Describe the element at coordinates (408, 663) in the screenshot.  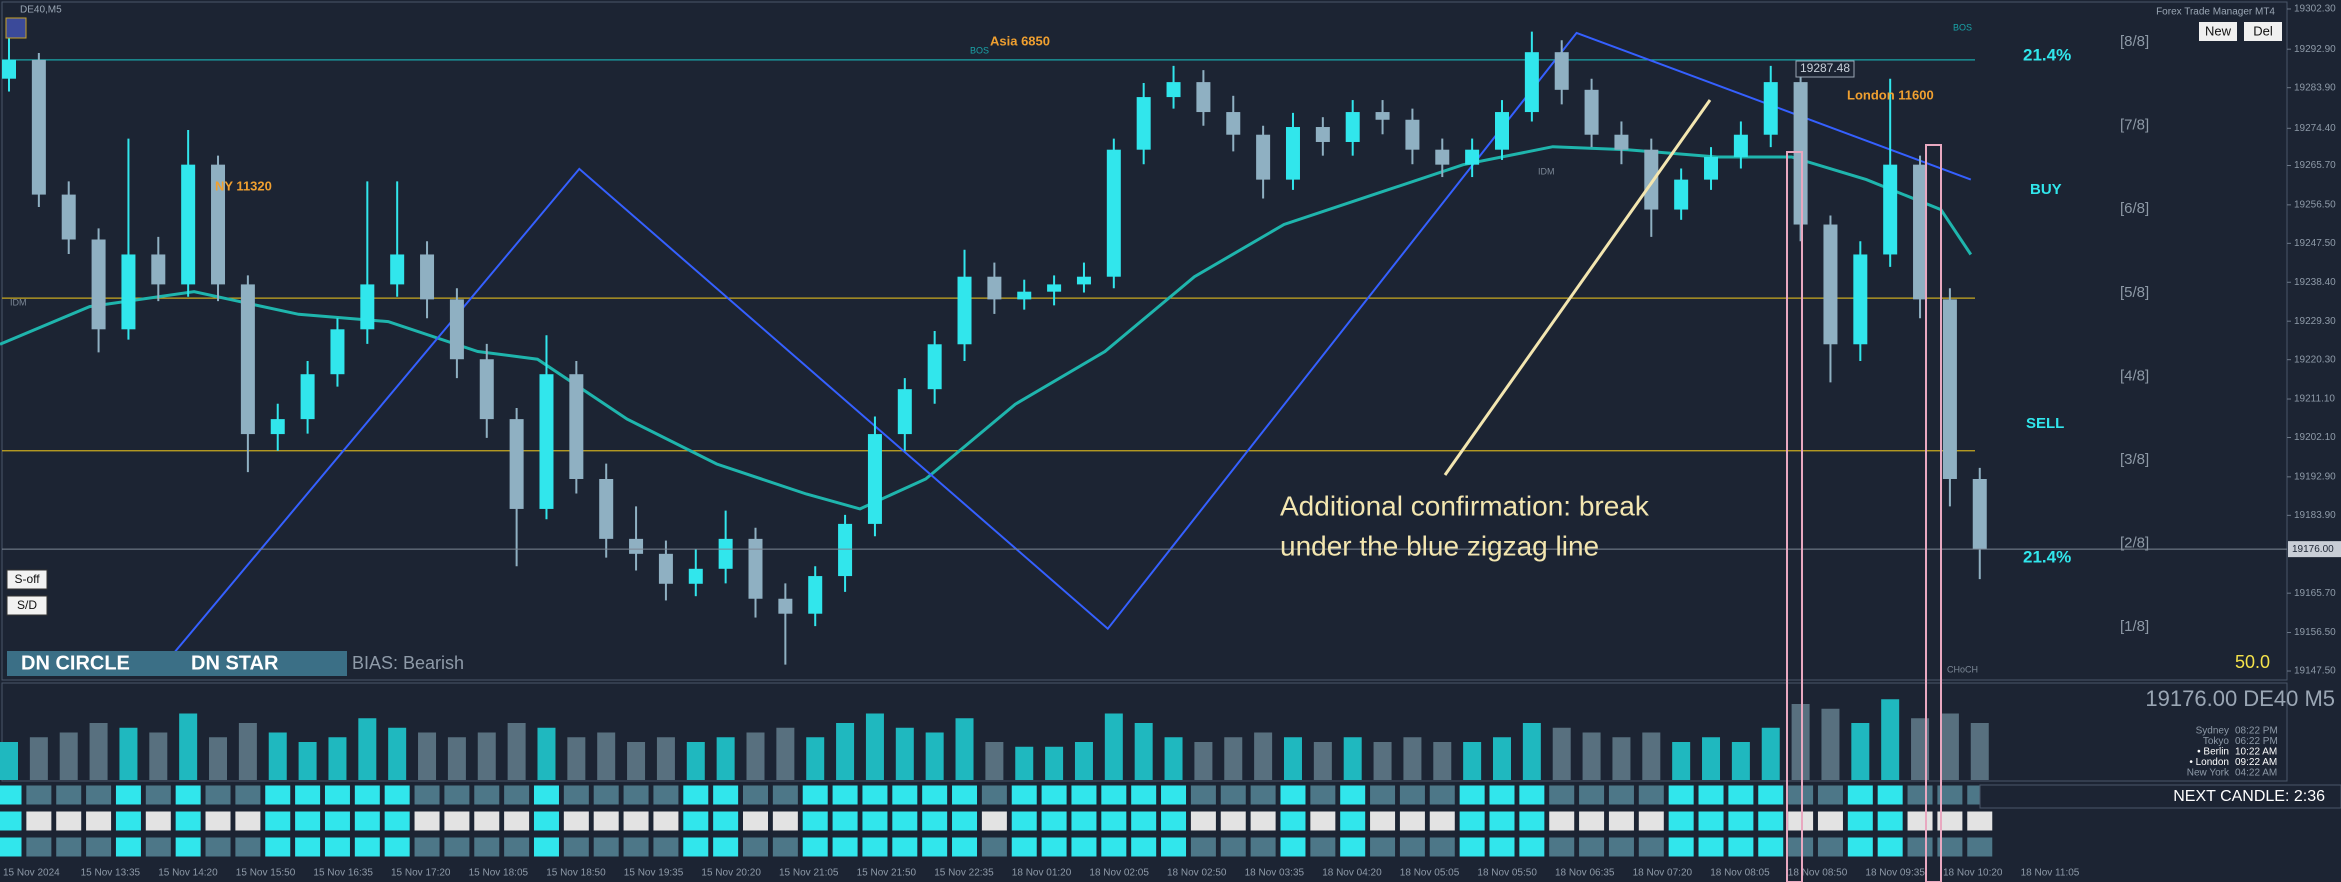
I see `bias: BIAS: Bearish` at that location.